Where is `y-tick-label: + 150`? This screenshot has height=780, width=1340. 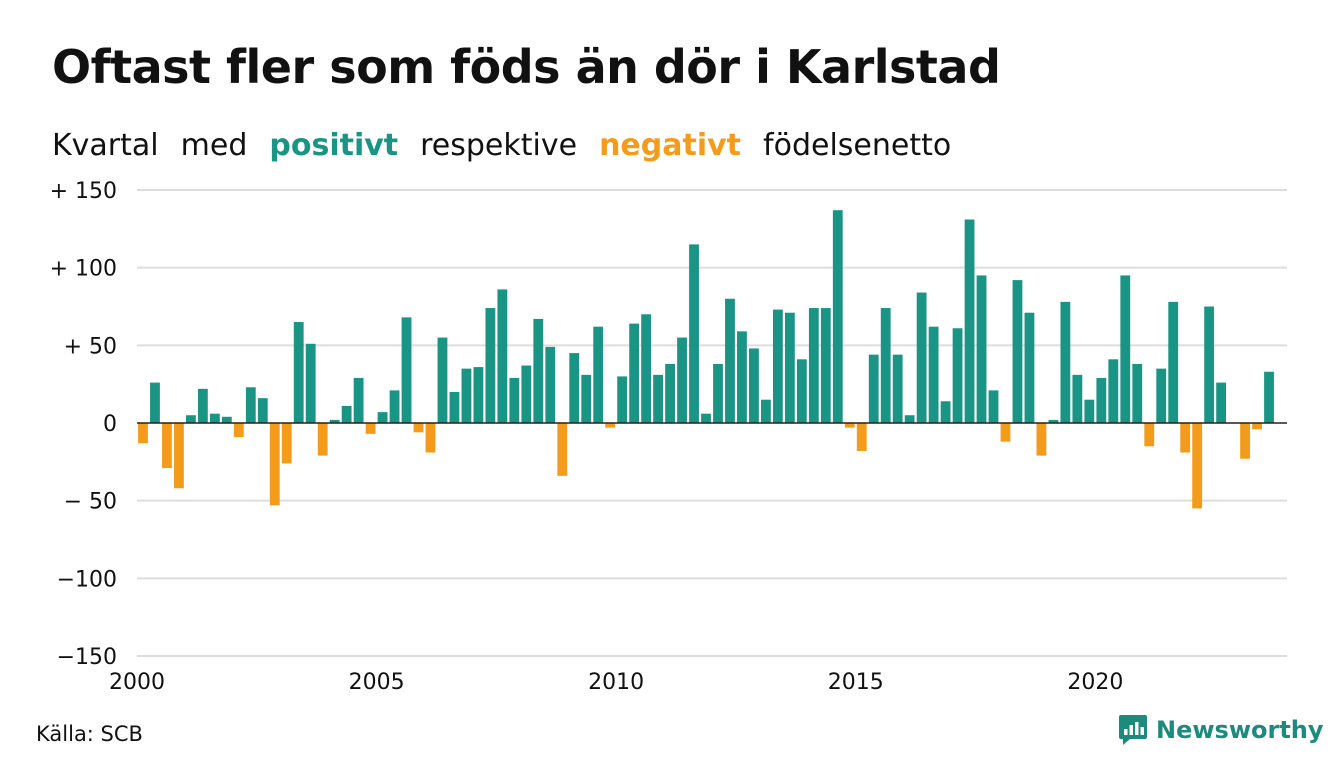
y-tick-label: + 150 is located at coordinates (83, 191).